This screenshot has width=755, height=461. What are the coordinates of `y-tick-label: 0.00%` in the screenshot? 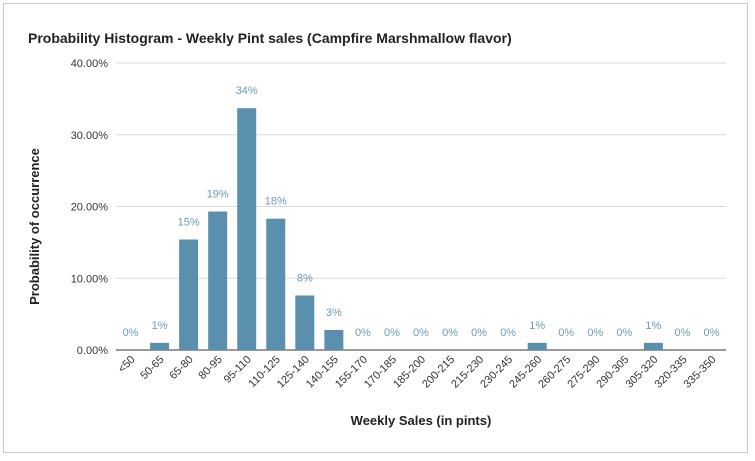 It's located at (92, 351).